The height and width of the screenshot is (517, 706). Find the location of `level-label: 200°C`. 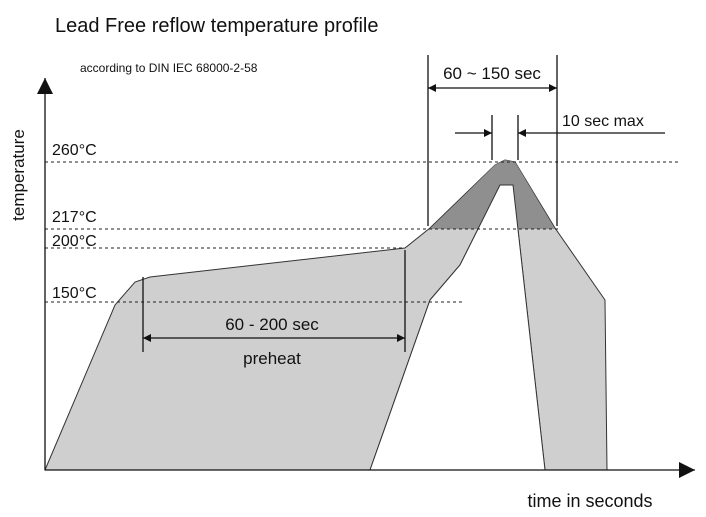

level-label: 200°C is located at coordinates (74, 241).